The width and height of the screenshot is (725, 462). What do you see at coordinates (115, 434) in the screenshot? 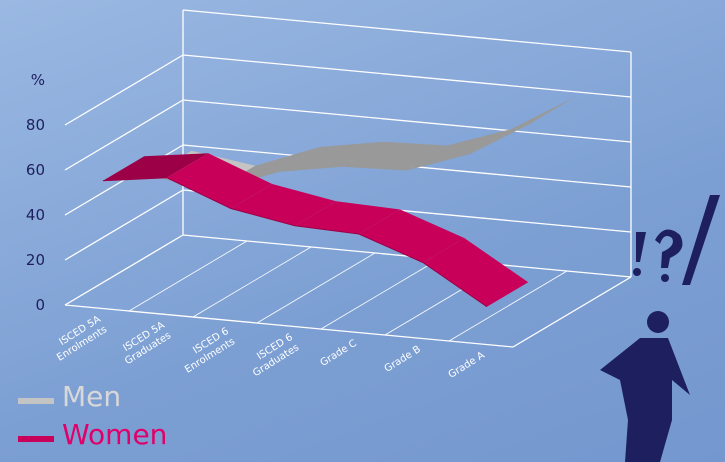
I see `legend-label: Women` at bounding box center [115, 434].